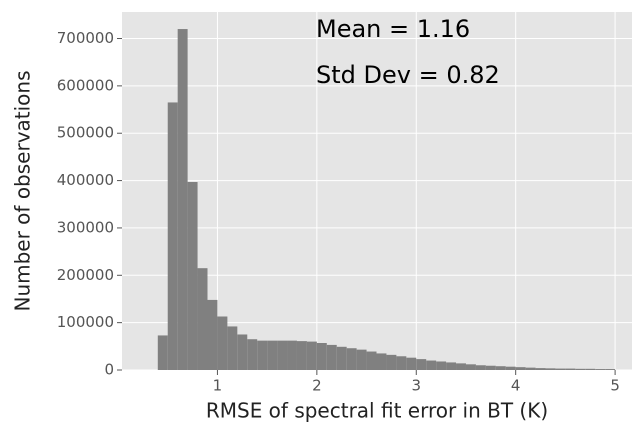 The width and height of the screenshot is (642, 426). Describe the element at coordinates (317, 386) in the screenshot. I see `x-tick-label: 2` at that location.